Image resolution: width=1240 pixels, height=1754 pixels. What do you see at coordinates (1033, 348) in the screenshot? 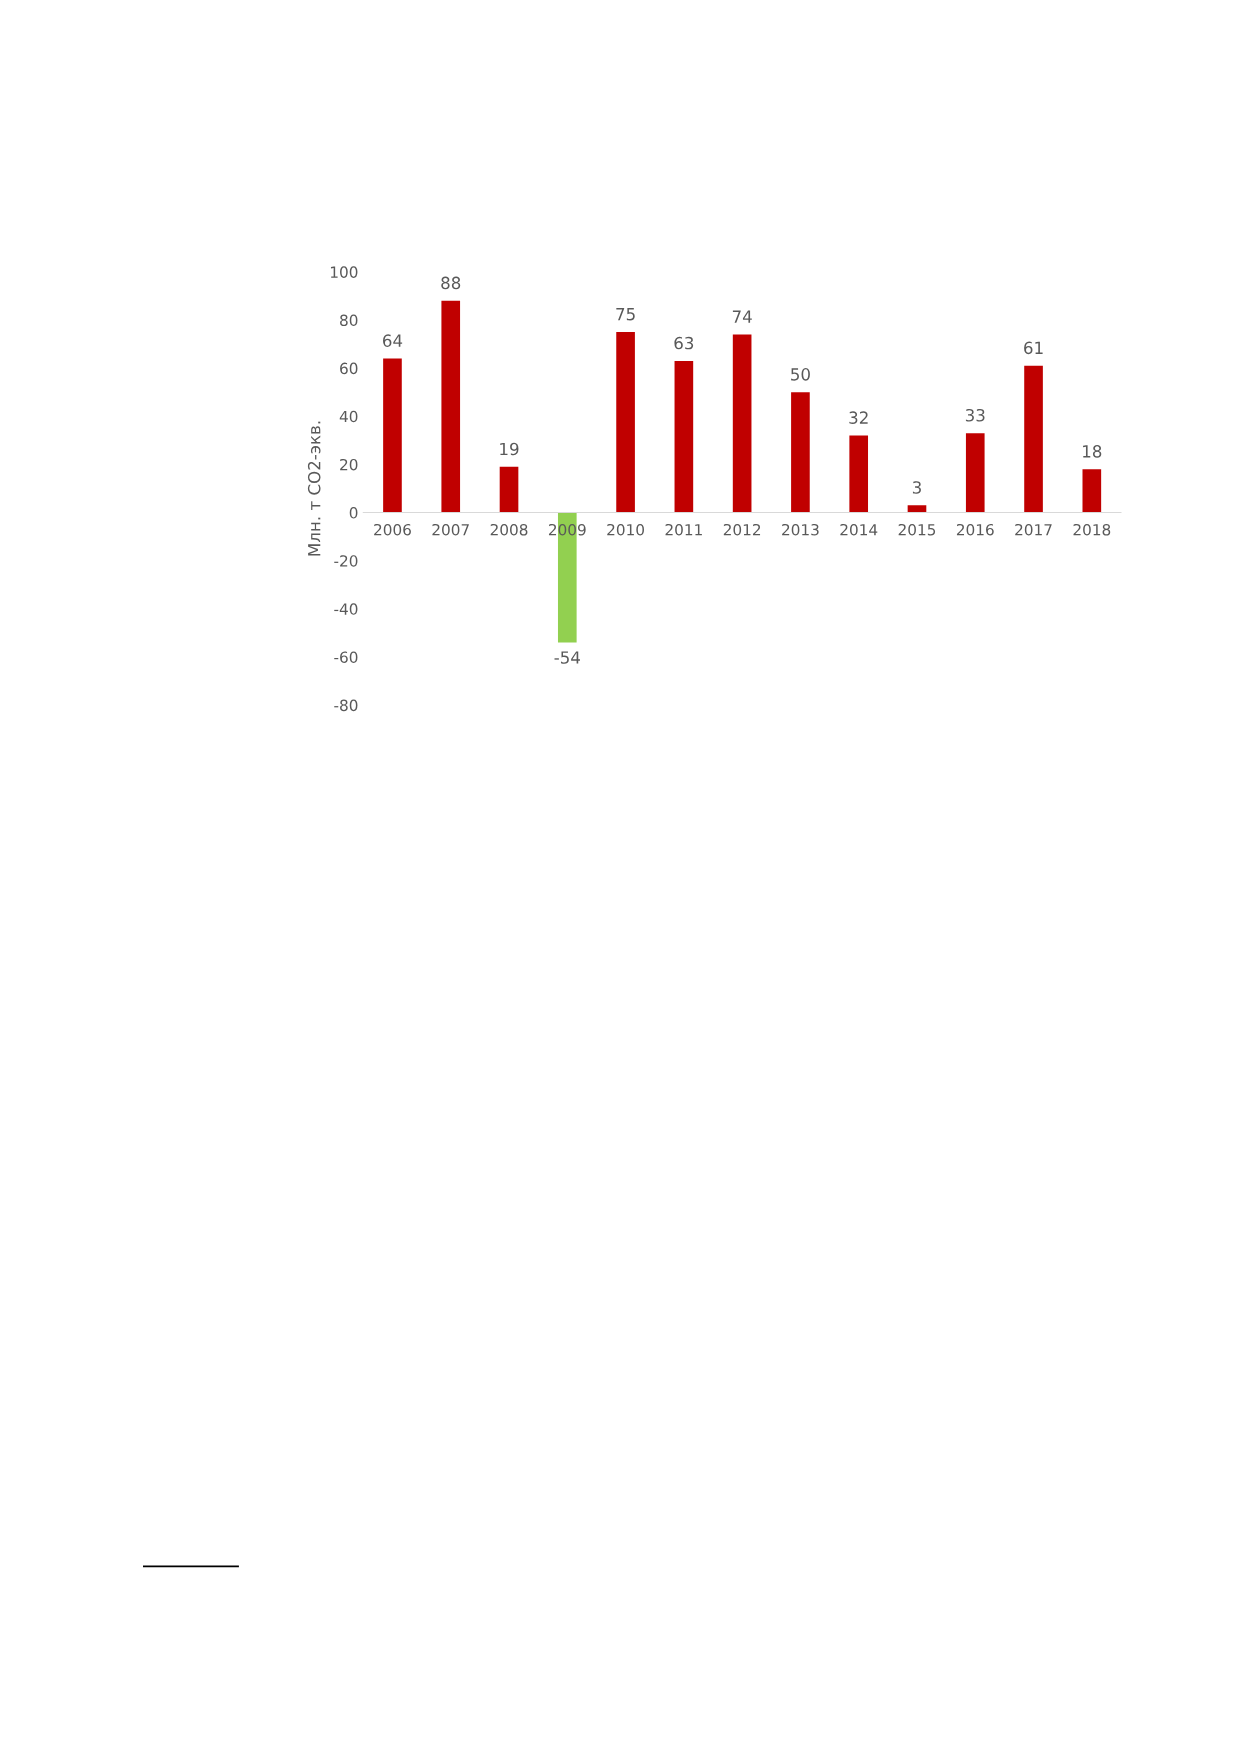
I see `data-label: 61` at bounding box center [1033, 348].